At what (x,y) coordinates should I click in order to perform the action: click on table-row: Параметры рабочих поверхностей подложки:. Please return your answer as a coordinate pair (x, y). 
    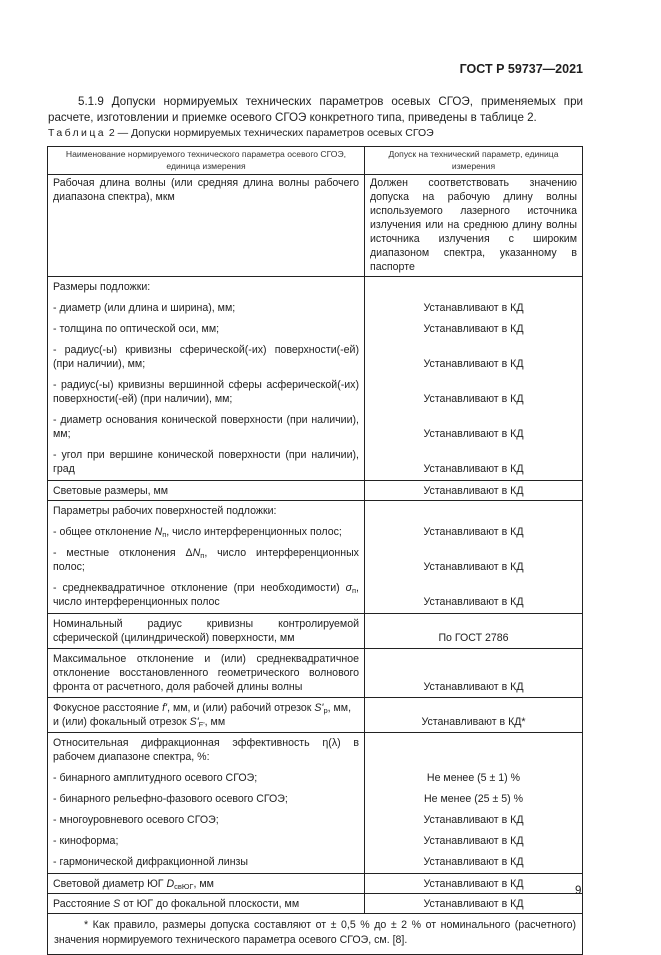
    Looking at the image, I should click on (315, 510).